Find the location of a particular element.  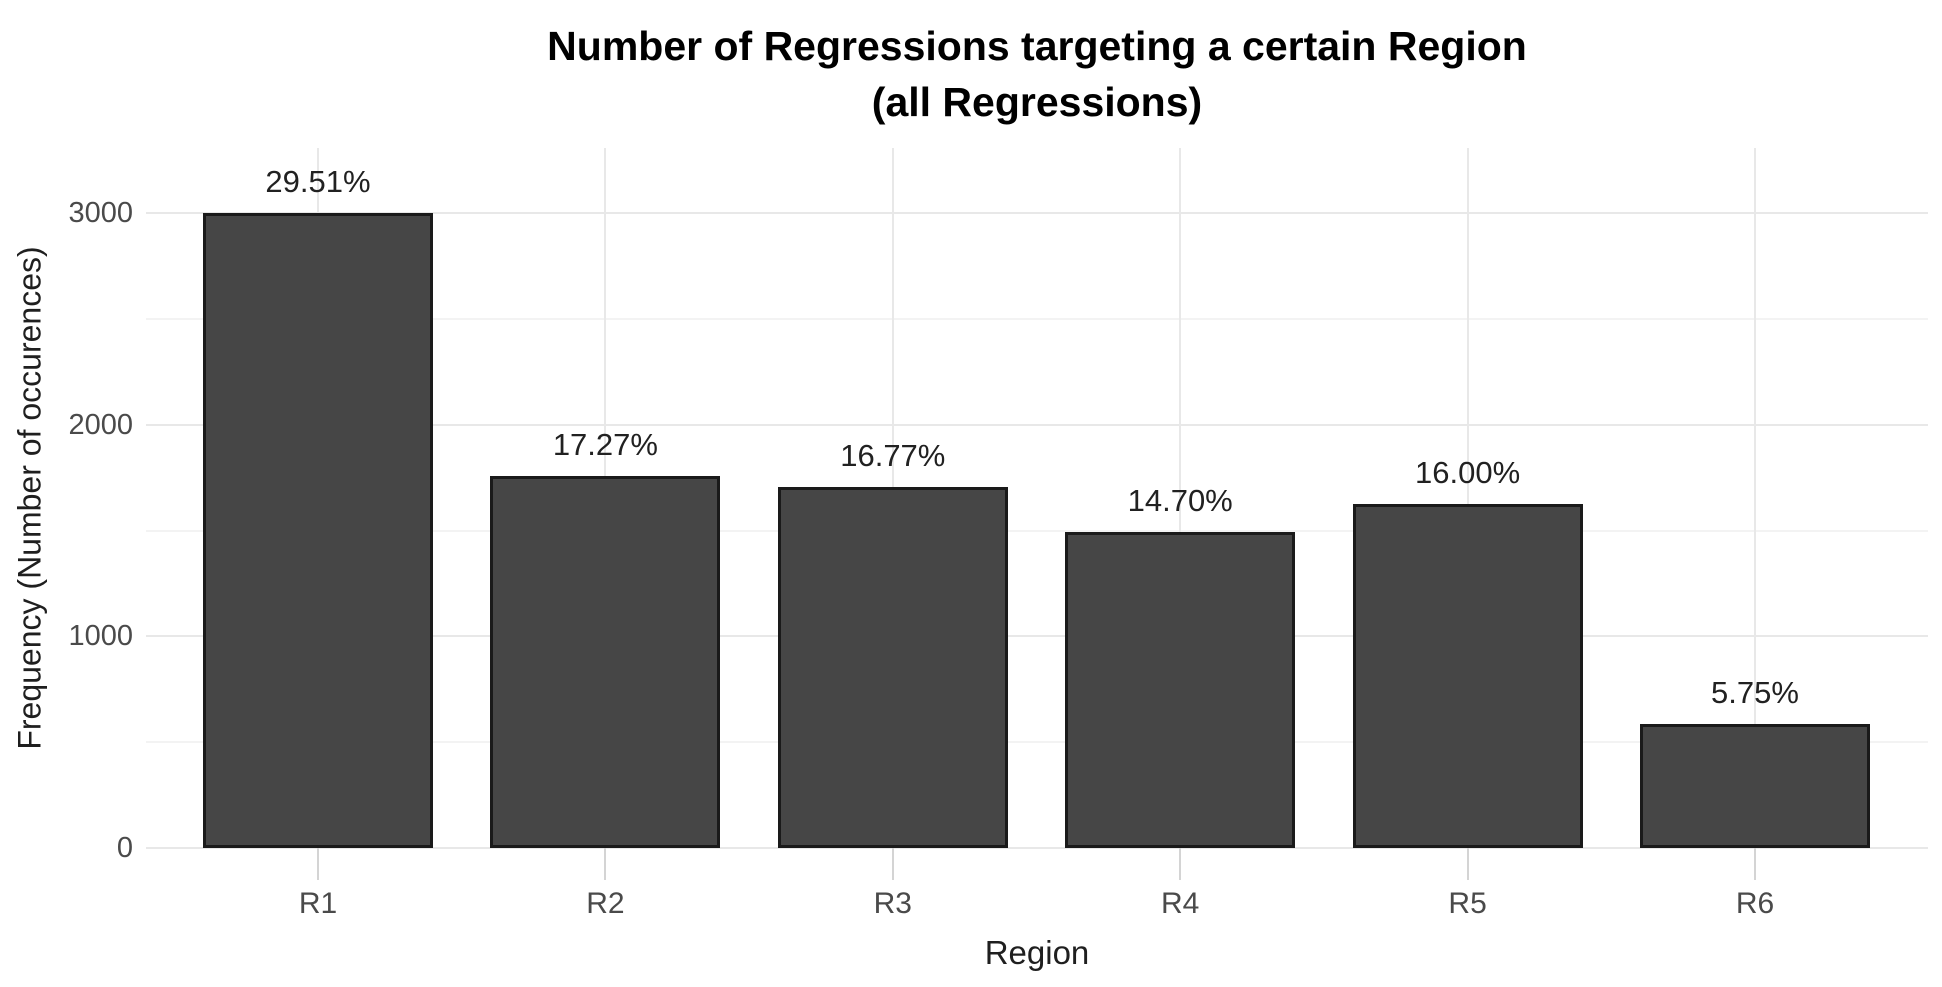

y-axis-tick-label: 0 is located at coordinates (124, 848).